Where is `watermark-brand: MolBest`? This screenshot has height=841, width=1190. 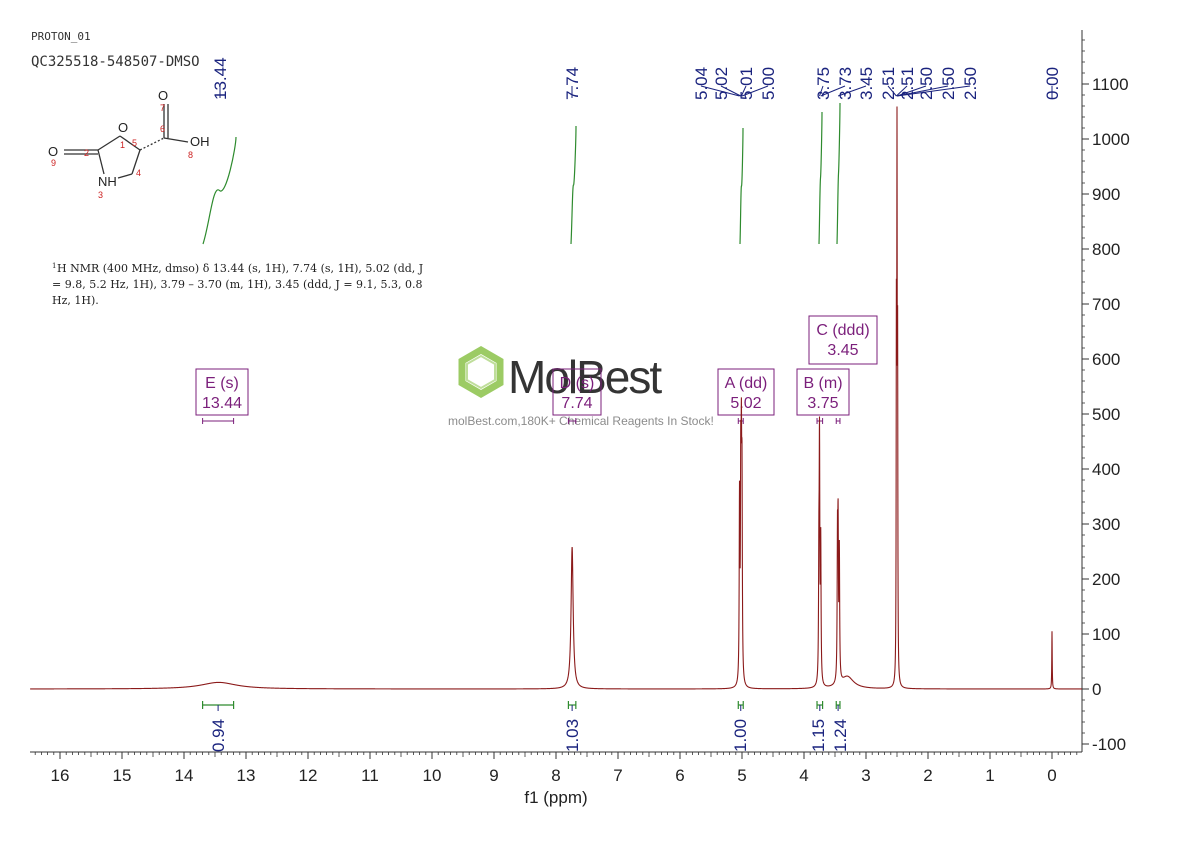 watermark-brand: MolBest is located at coordinates (585, 377).